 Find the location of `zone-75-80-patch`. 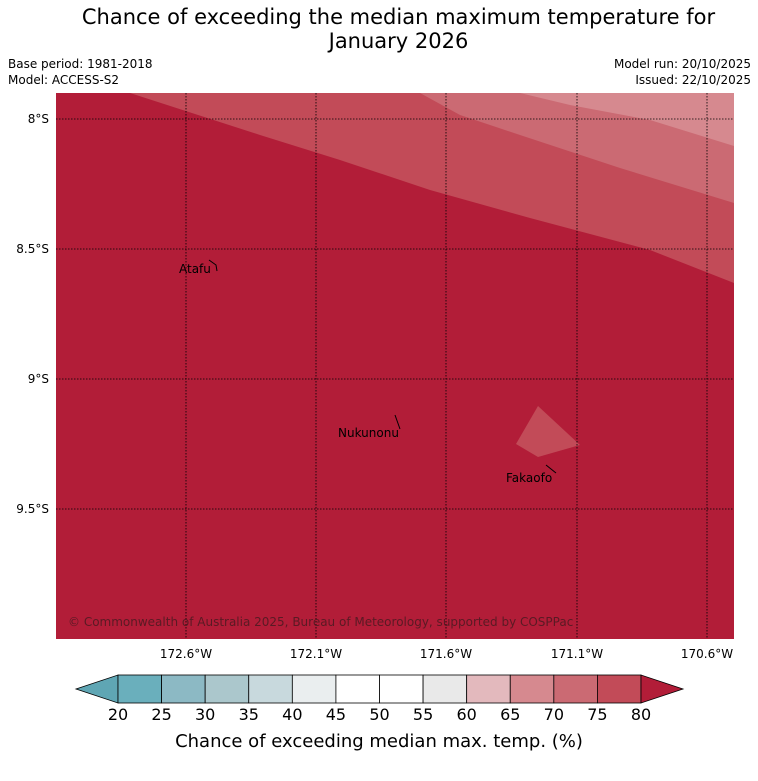

zone-75-80-patch is located at coordinates (548, 431).